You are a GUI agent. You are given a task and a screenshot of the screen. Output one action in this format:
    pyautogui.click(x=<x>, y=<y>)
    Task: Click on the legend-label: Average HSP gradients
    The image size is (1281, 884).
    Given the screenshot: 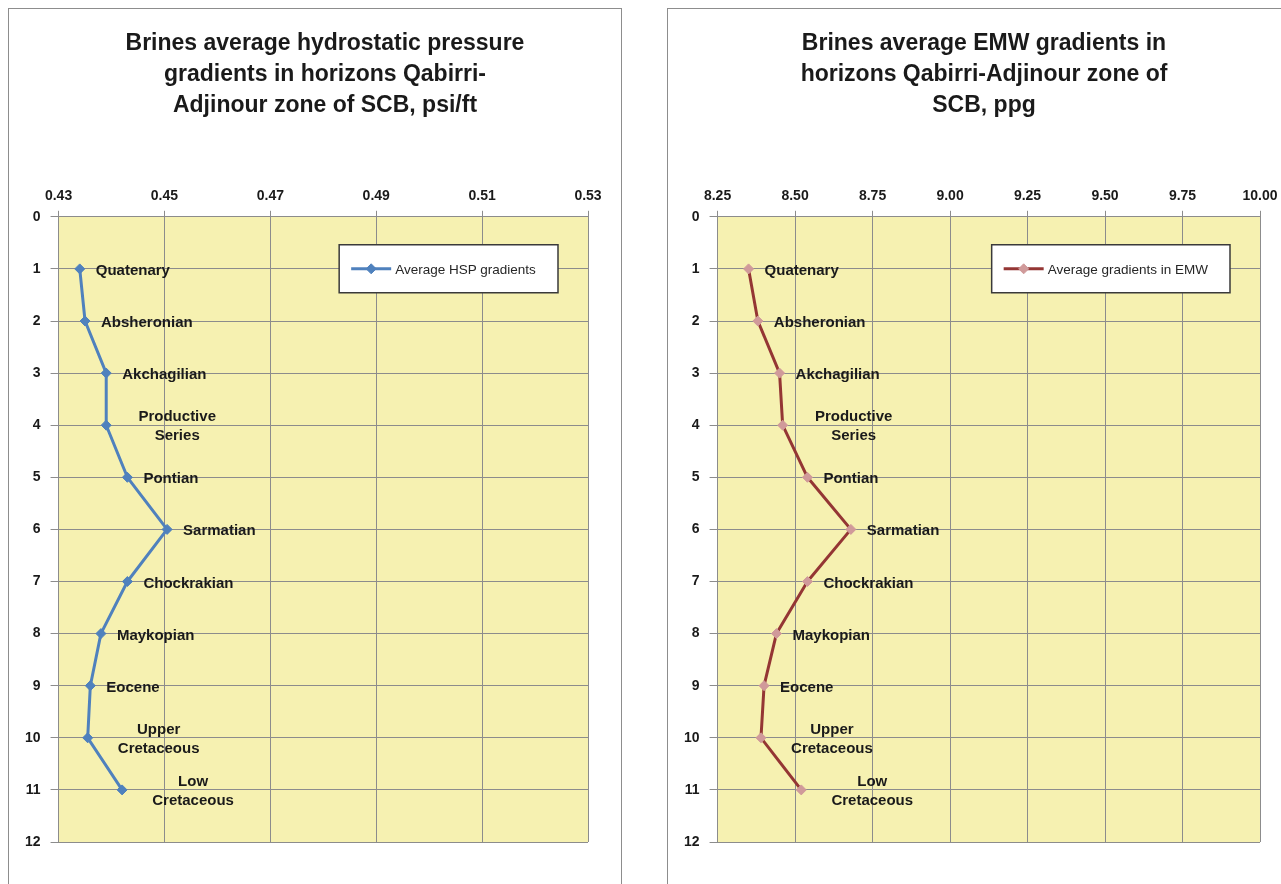 What is the action you would take?
    pyautogui.click(x=466, y=269)
    